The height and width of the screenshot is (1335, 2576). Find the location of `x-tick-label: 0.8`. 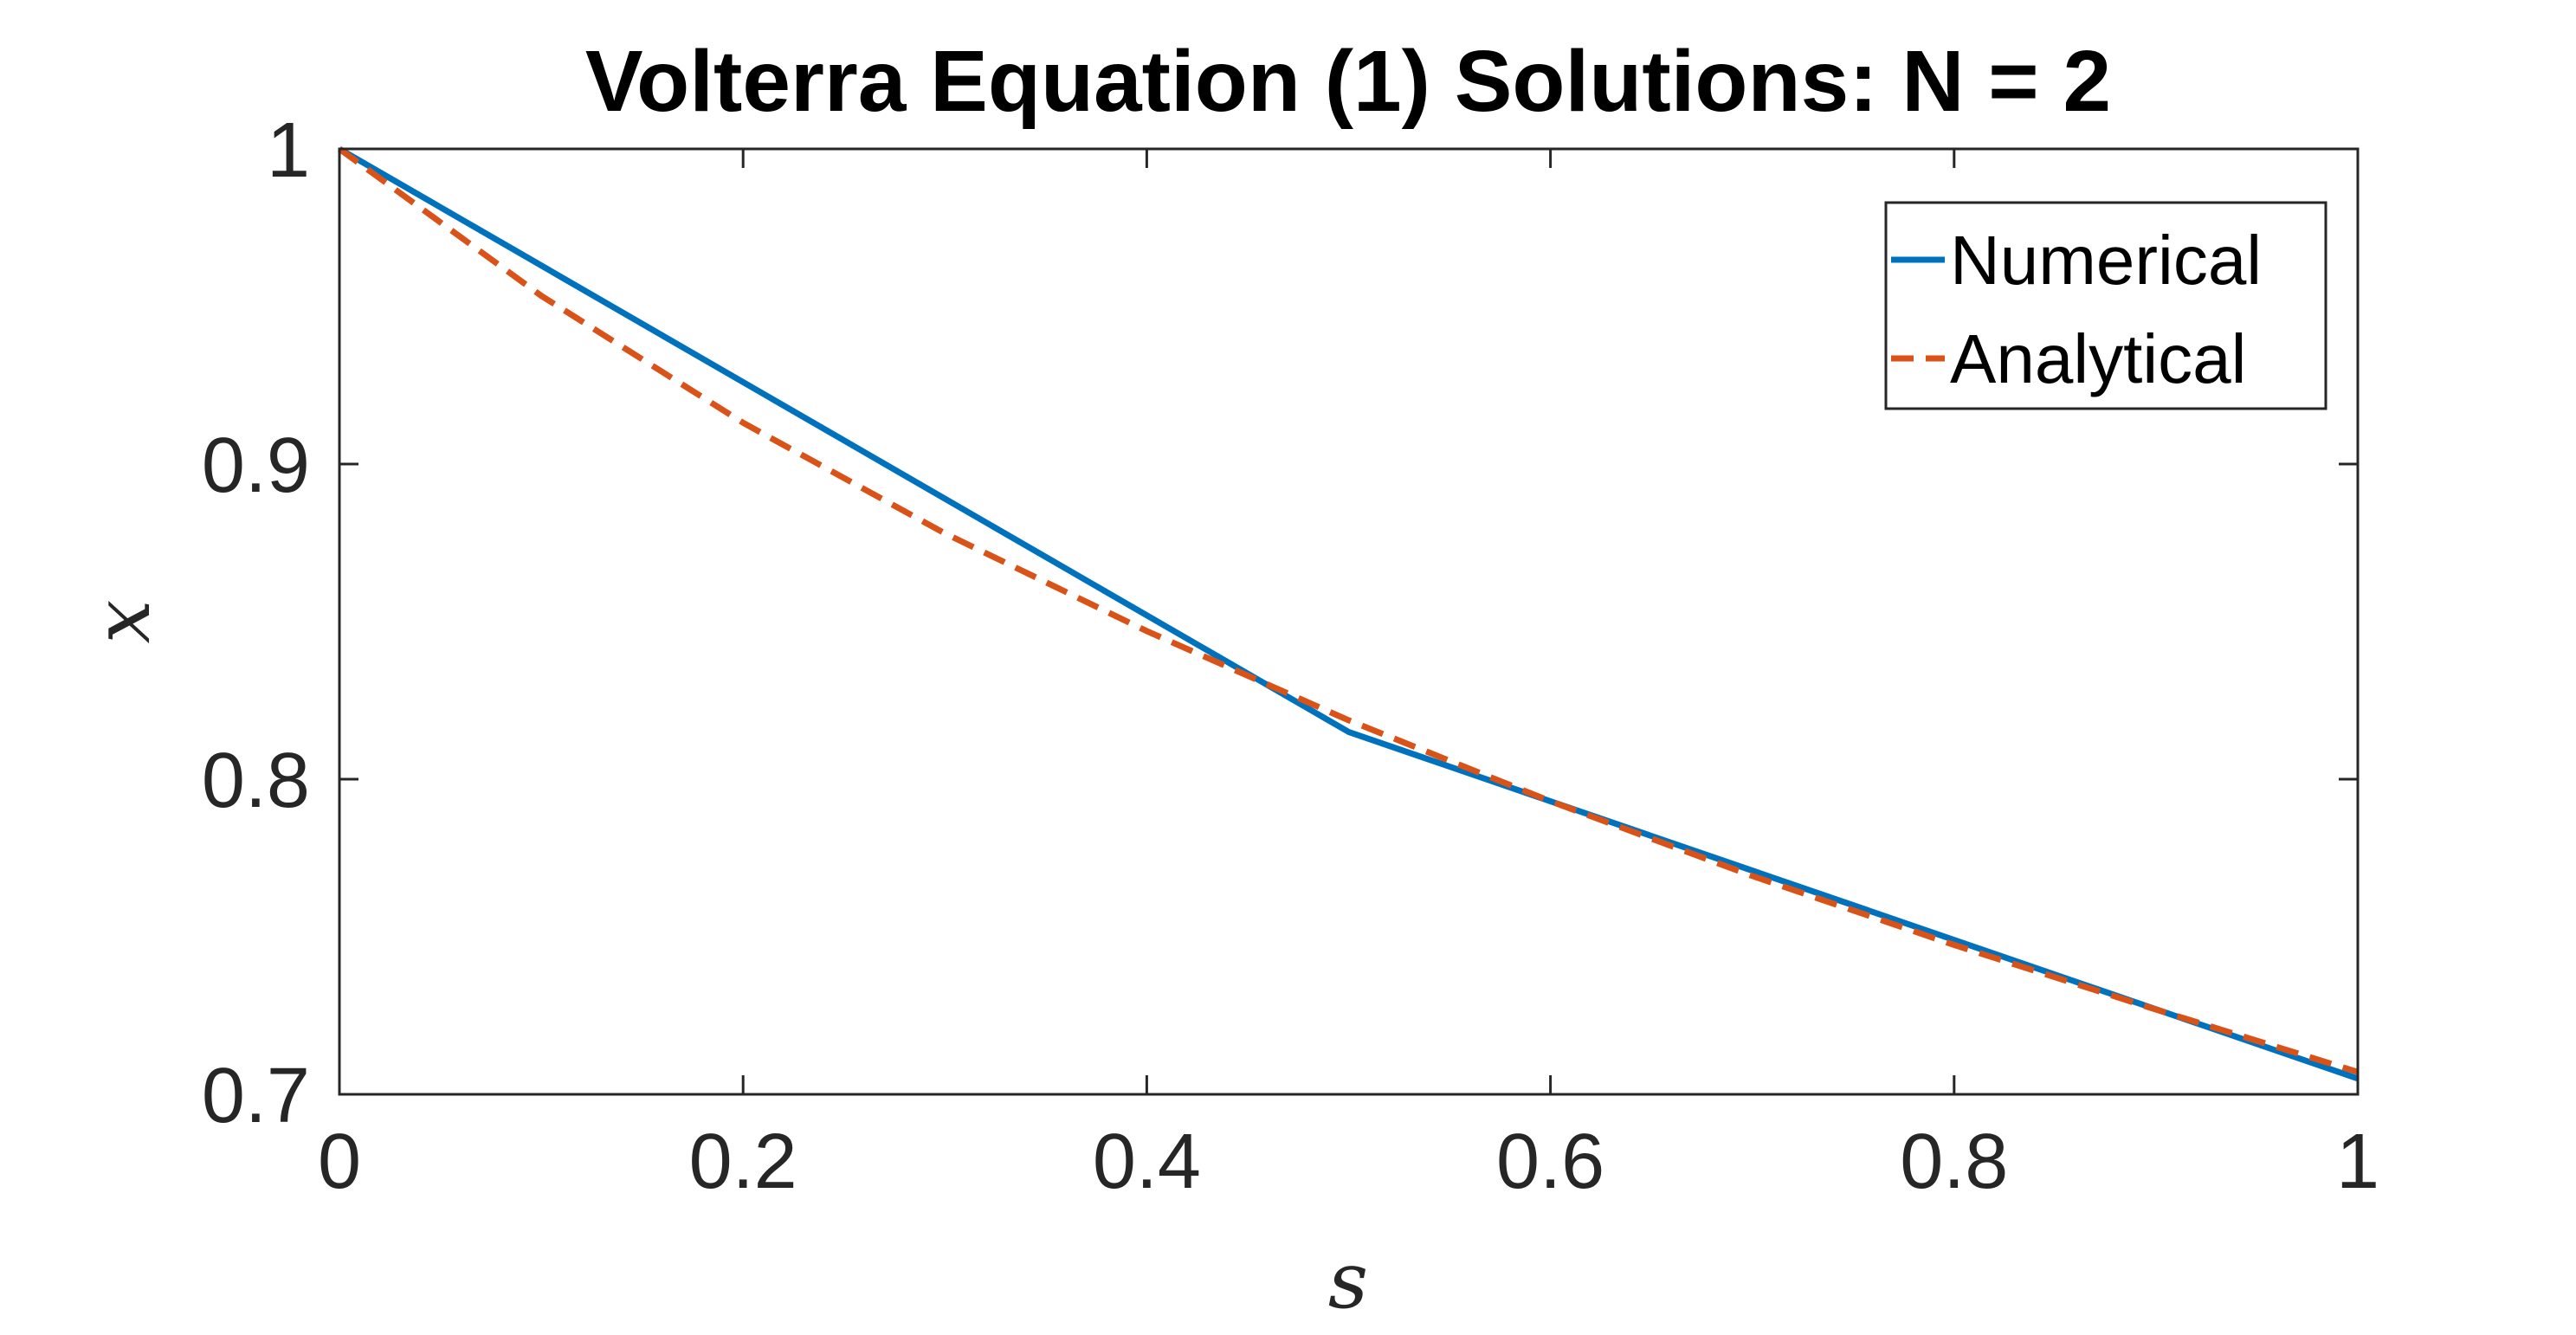

x-tick-label: 0.8 is located at coordinates (1954, 1162).